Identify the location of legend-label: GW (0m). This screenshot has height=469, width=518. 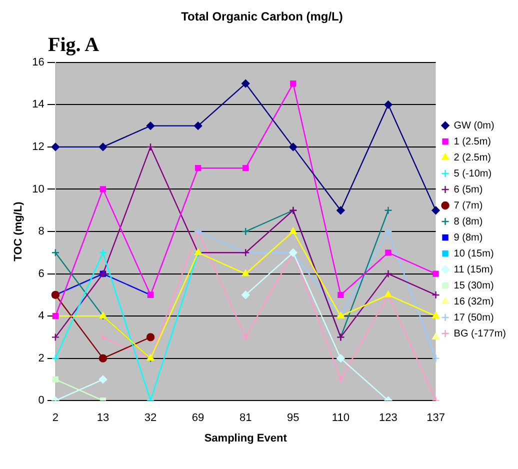
(474, 126).